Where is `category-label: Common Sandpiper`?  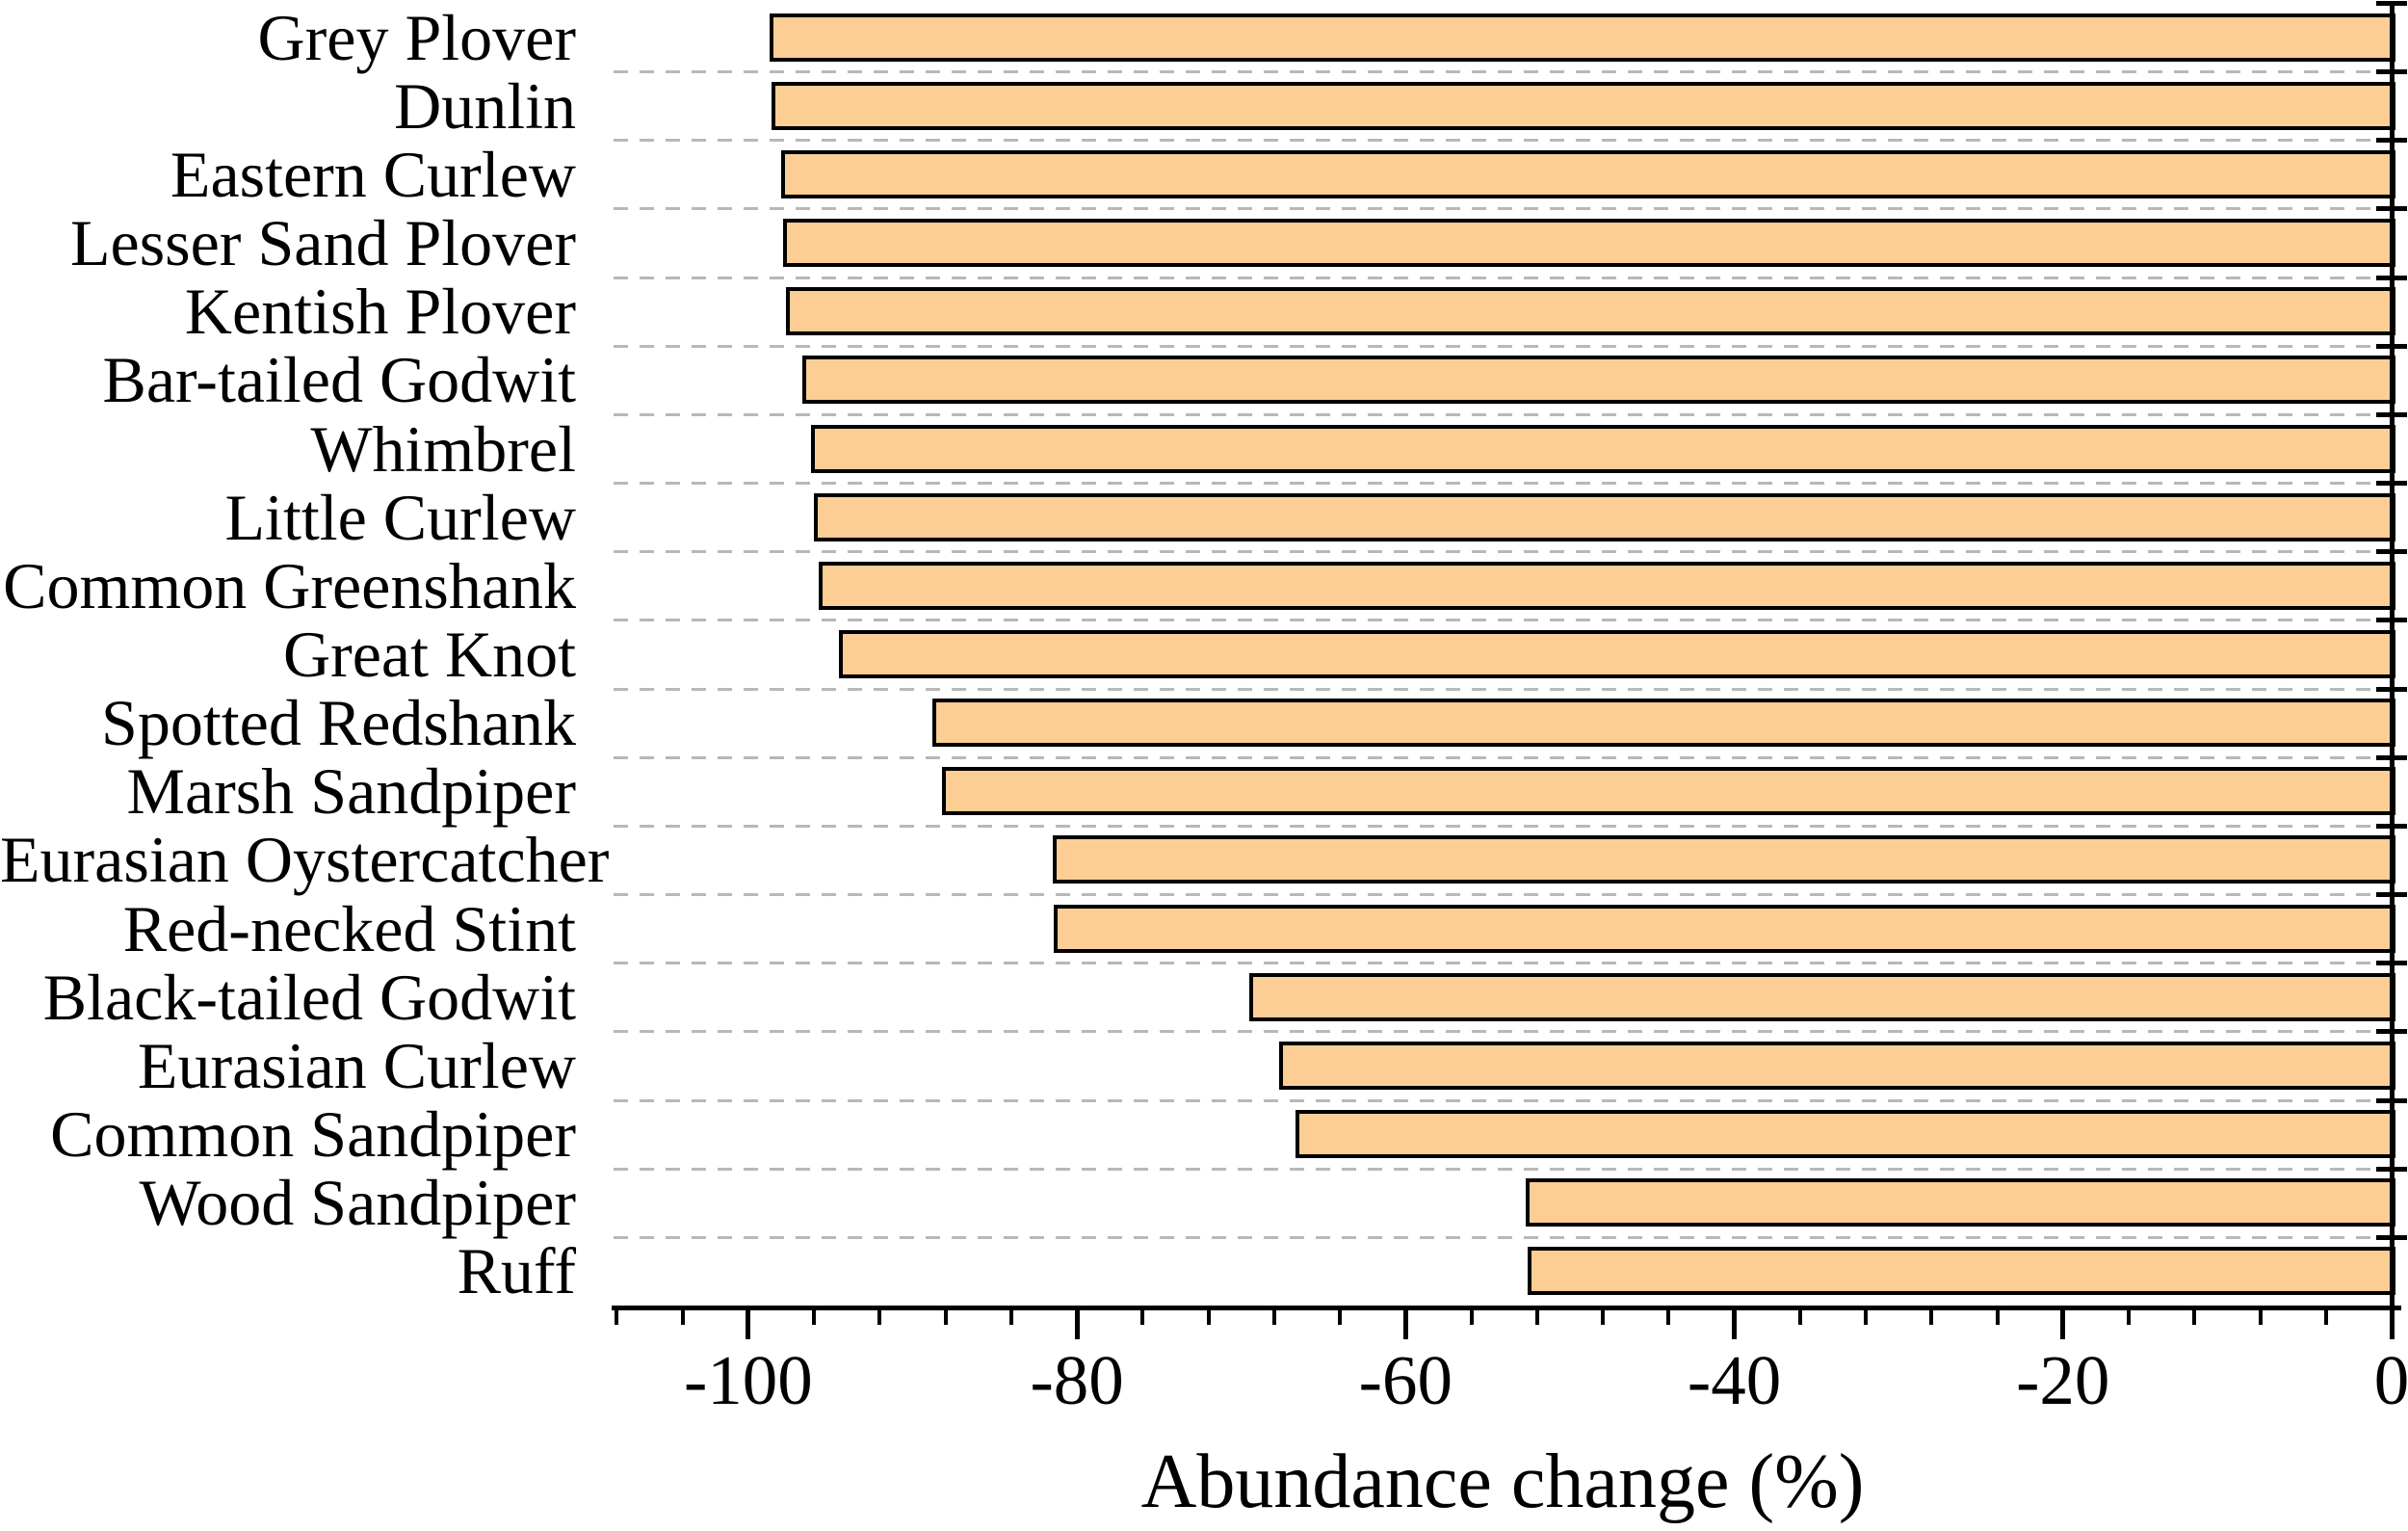 category-label: Common Sandpiper is located at coordinates (313, 1135).